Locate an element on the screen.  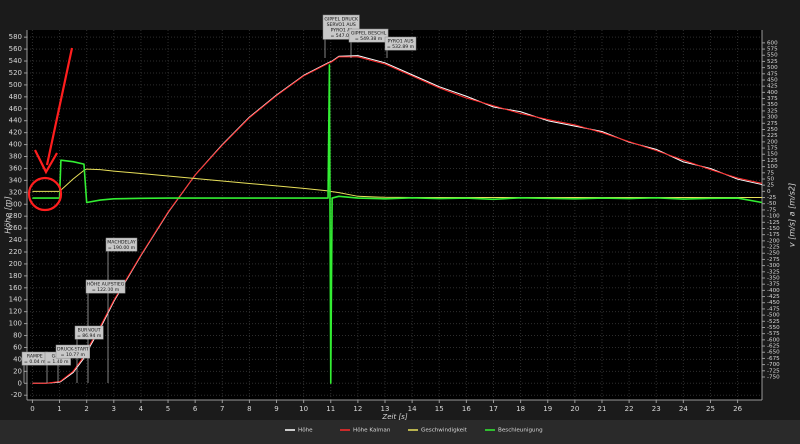
y2-tick-label: -50 is located at coordinates (772, 204).